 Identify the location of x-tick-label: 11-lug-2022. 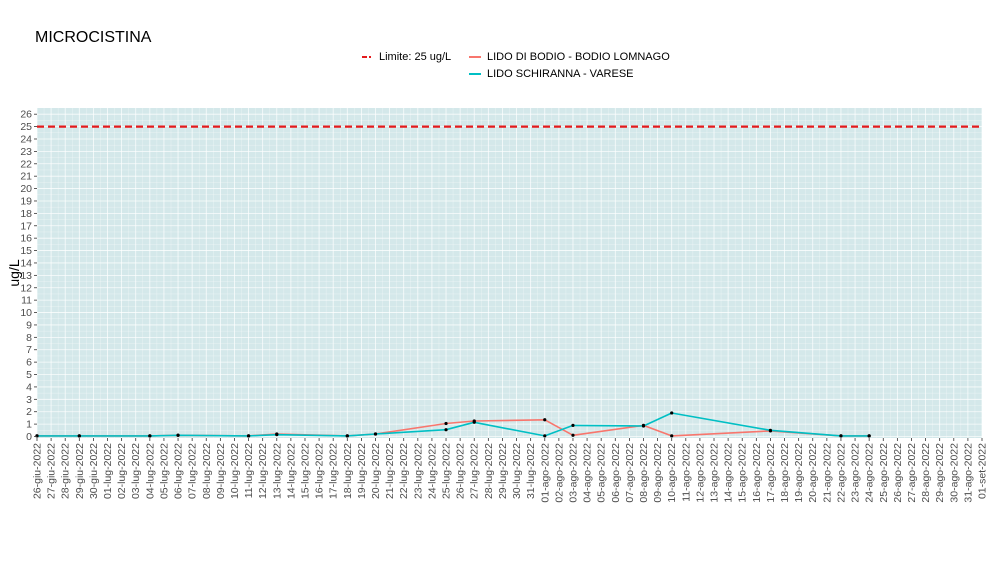
(249, 470).